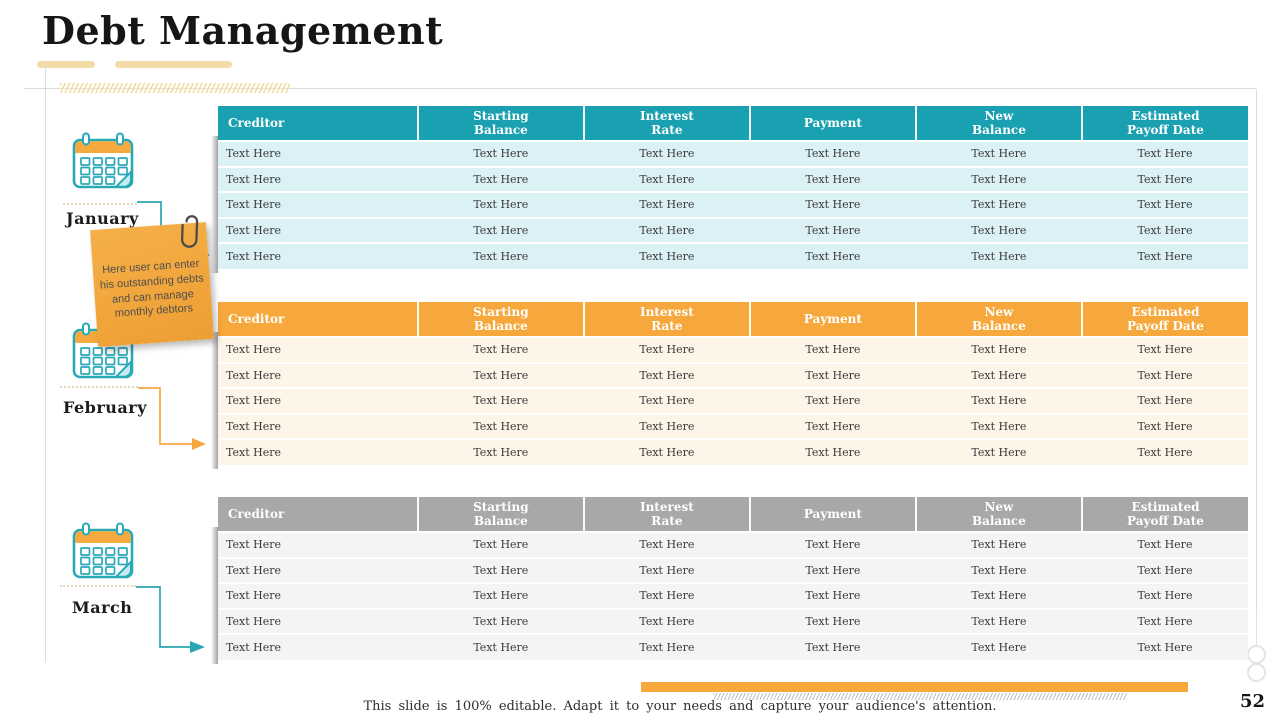 The width and height of the screenshot is (1280, 720). What do you see at coordinates (920, 696) in the screenshot?
I see `decorative-hatch-bottom` at bounding box center [920, 696].